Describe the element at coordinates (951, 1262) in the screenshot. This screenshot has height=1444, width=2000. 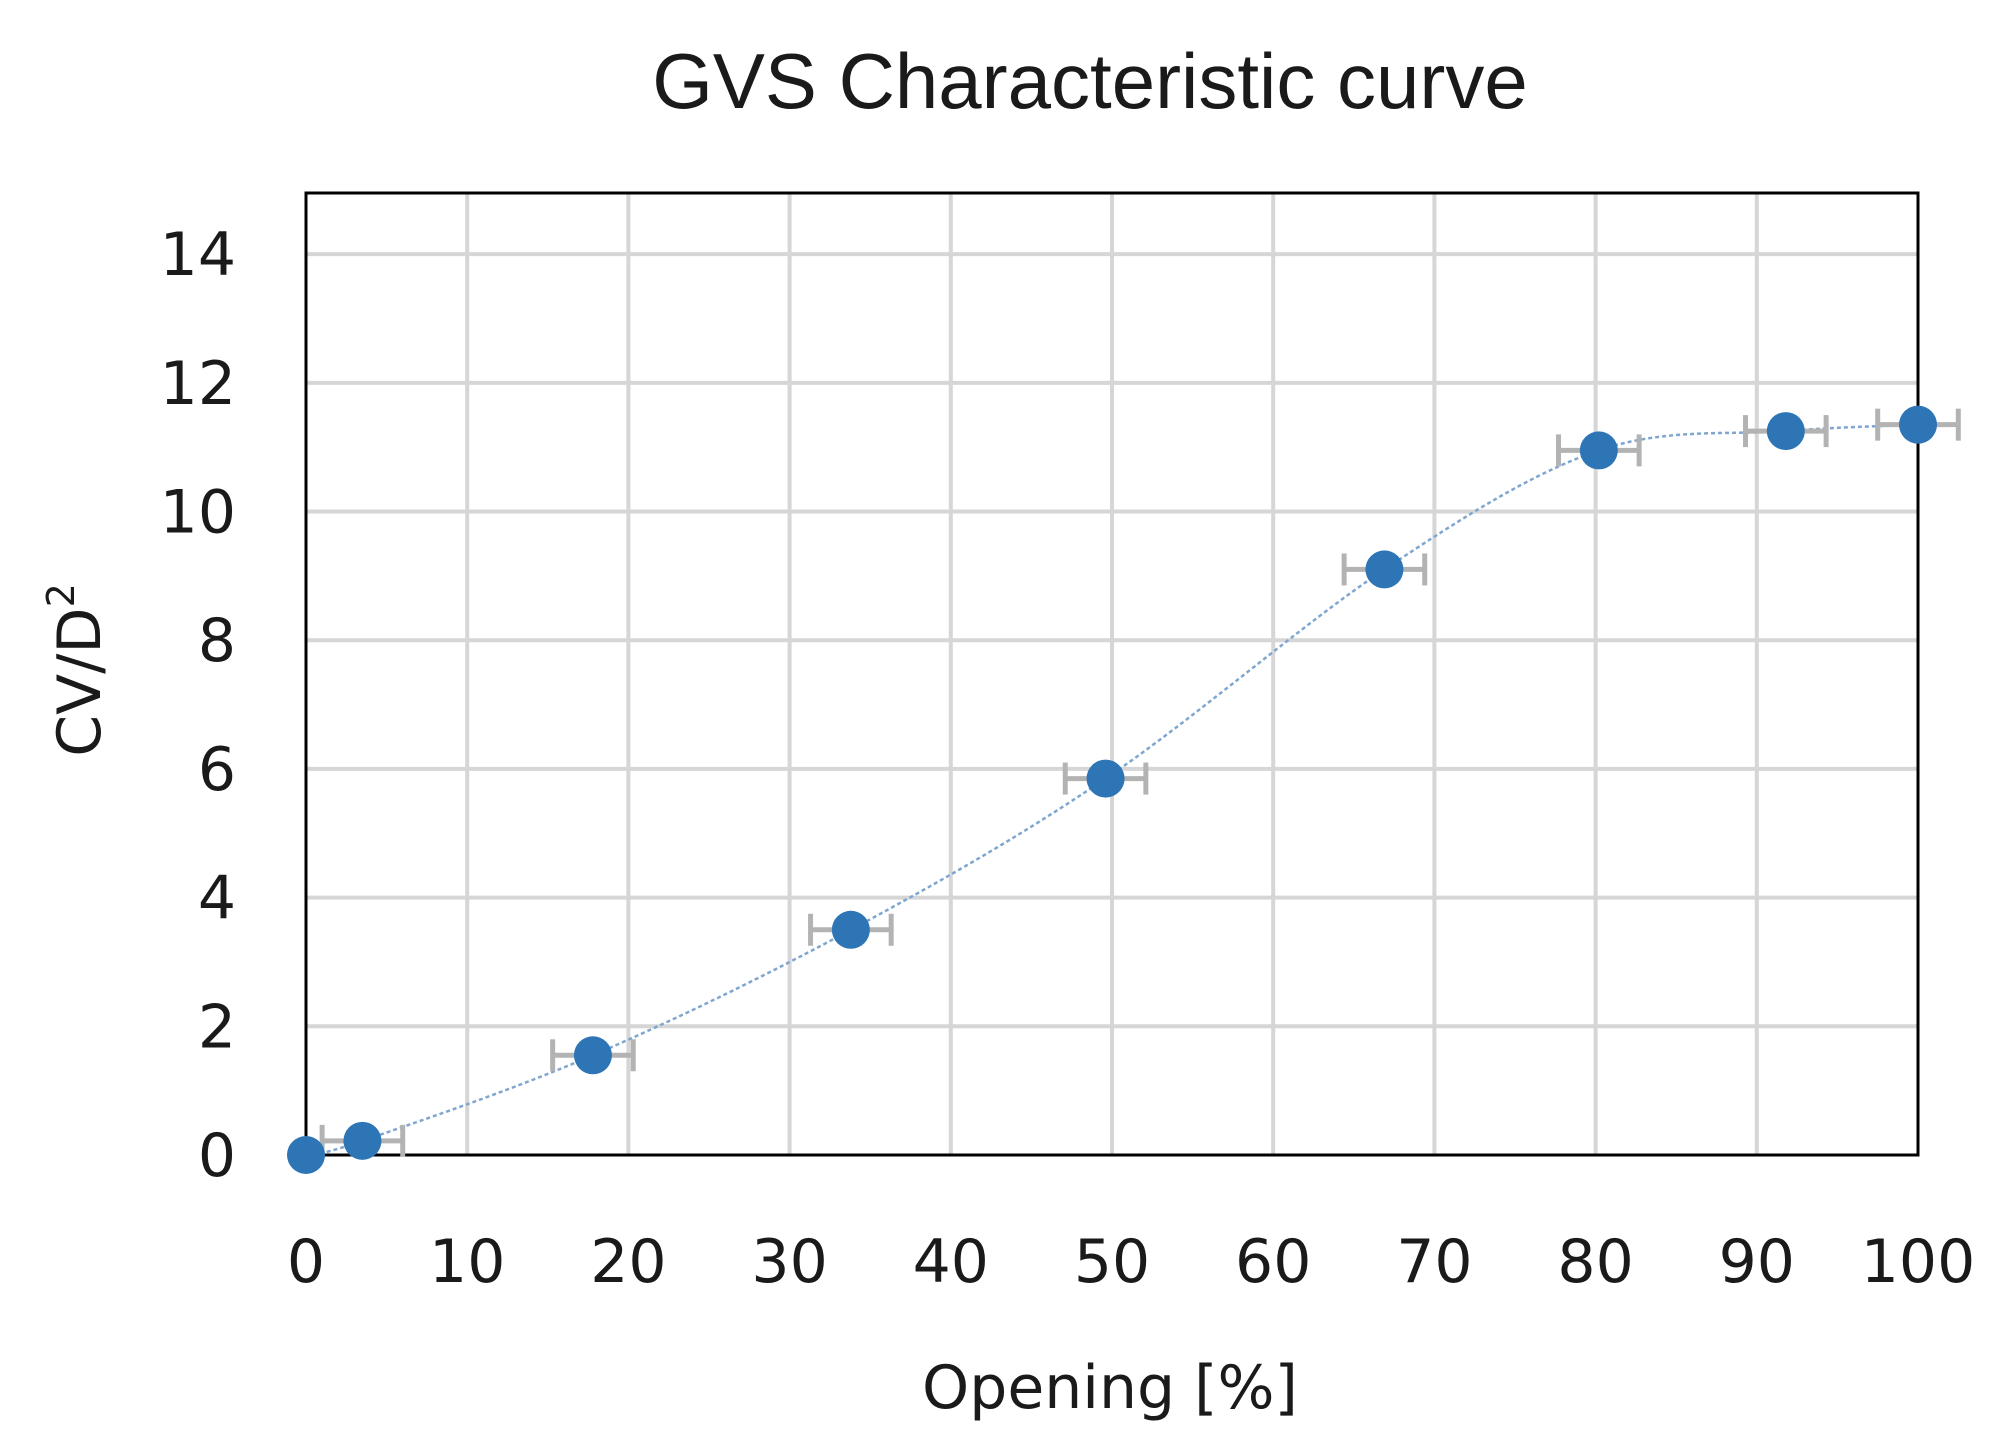
I see `x-tick-label: 40` at that location.